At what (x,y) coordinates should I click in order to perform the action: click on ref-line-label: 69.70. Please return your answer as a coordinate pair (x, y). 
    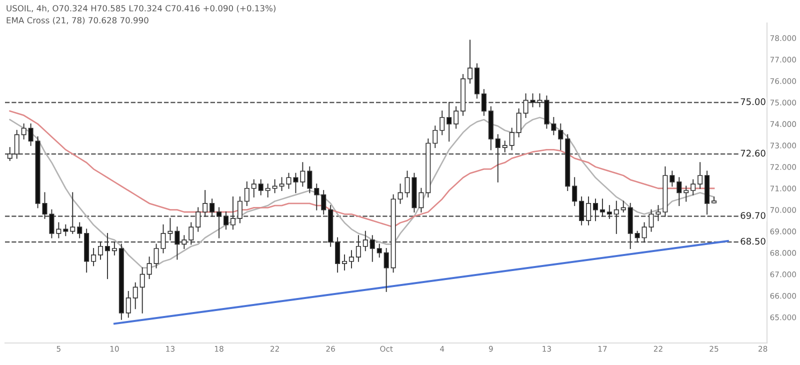
    Looking at the image, I should click on (753, 215).